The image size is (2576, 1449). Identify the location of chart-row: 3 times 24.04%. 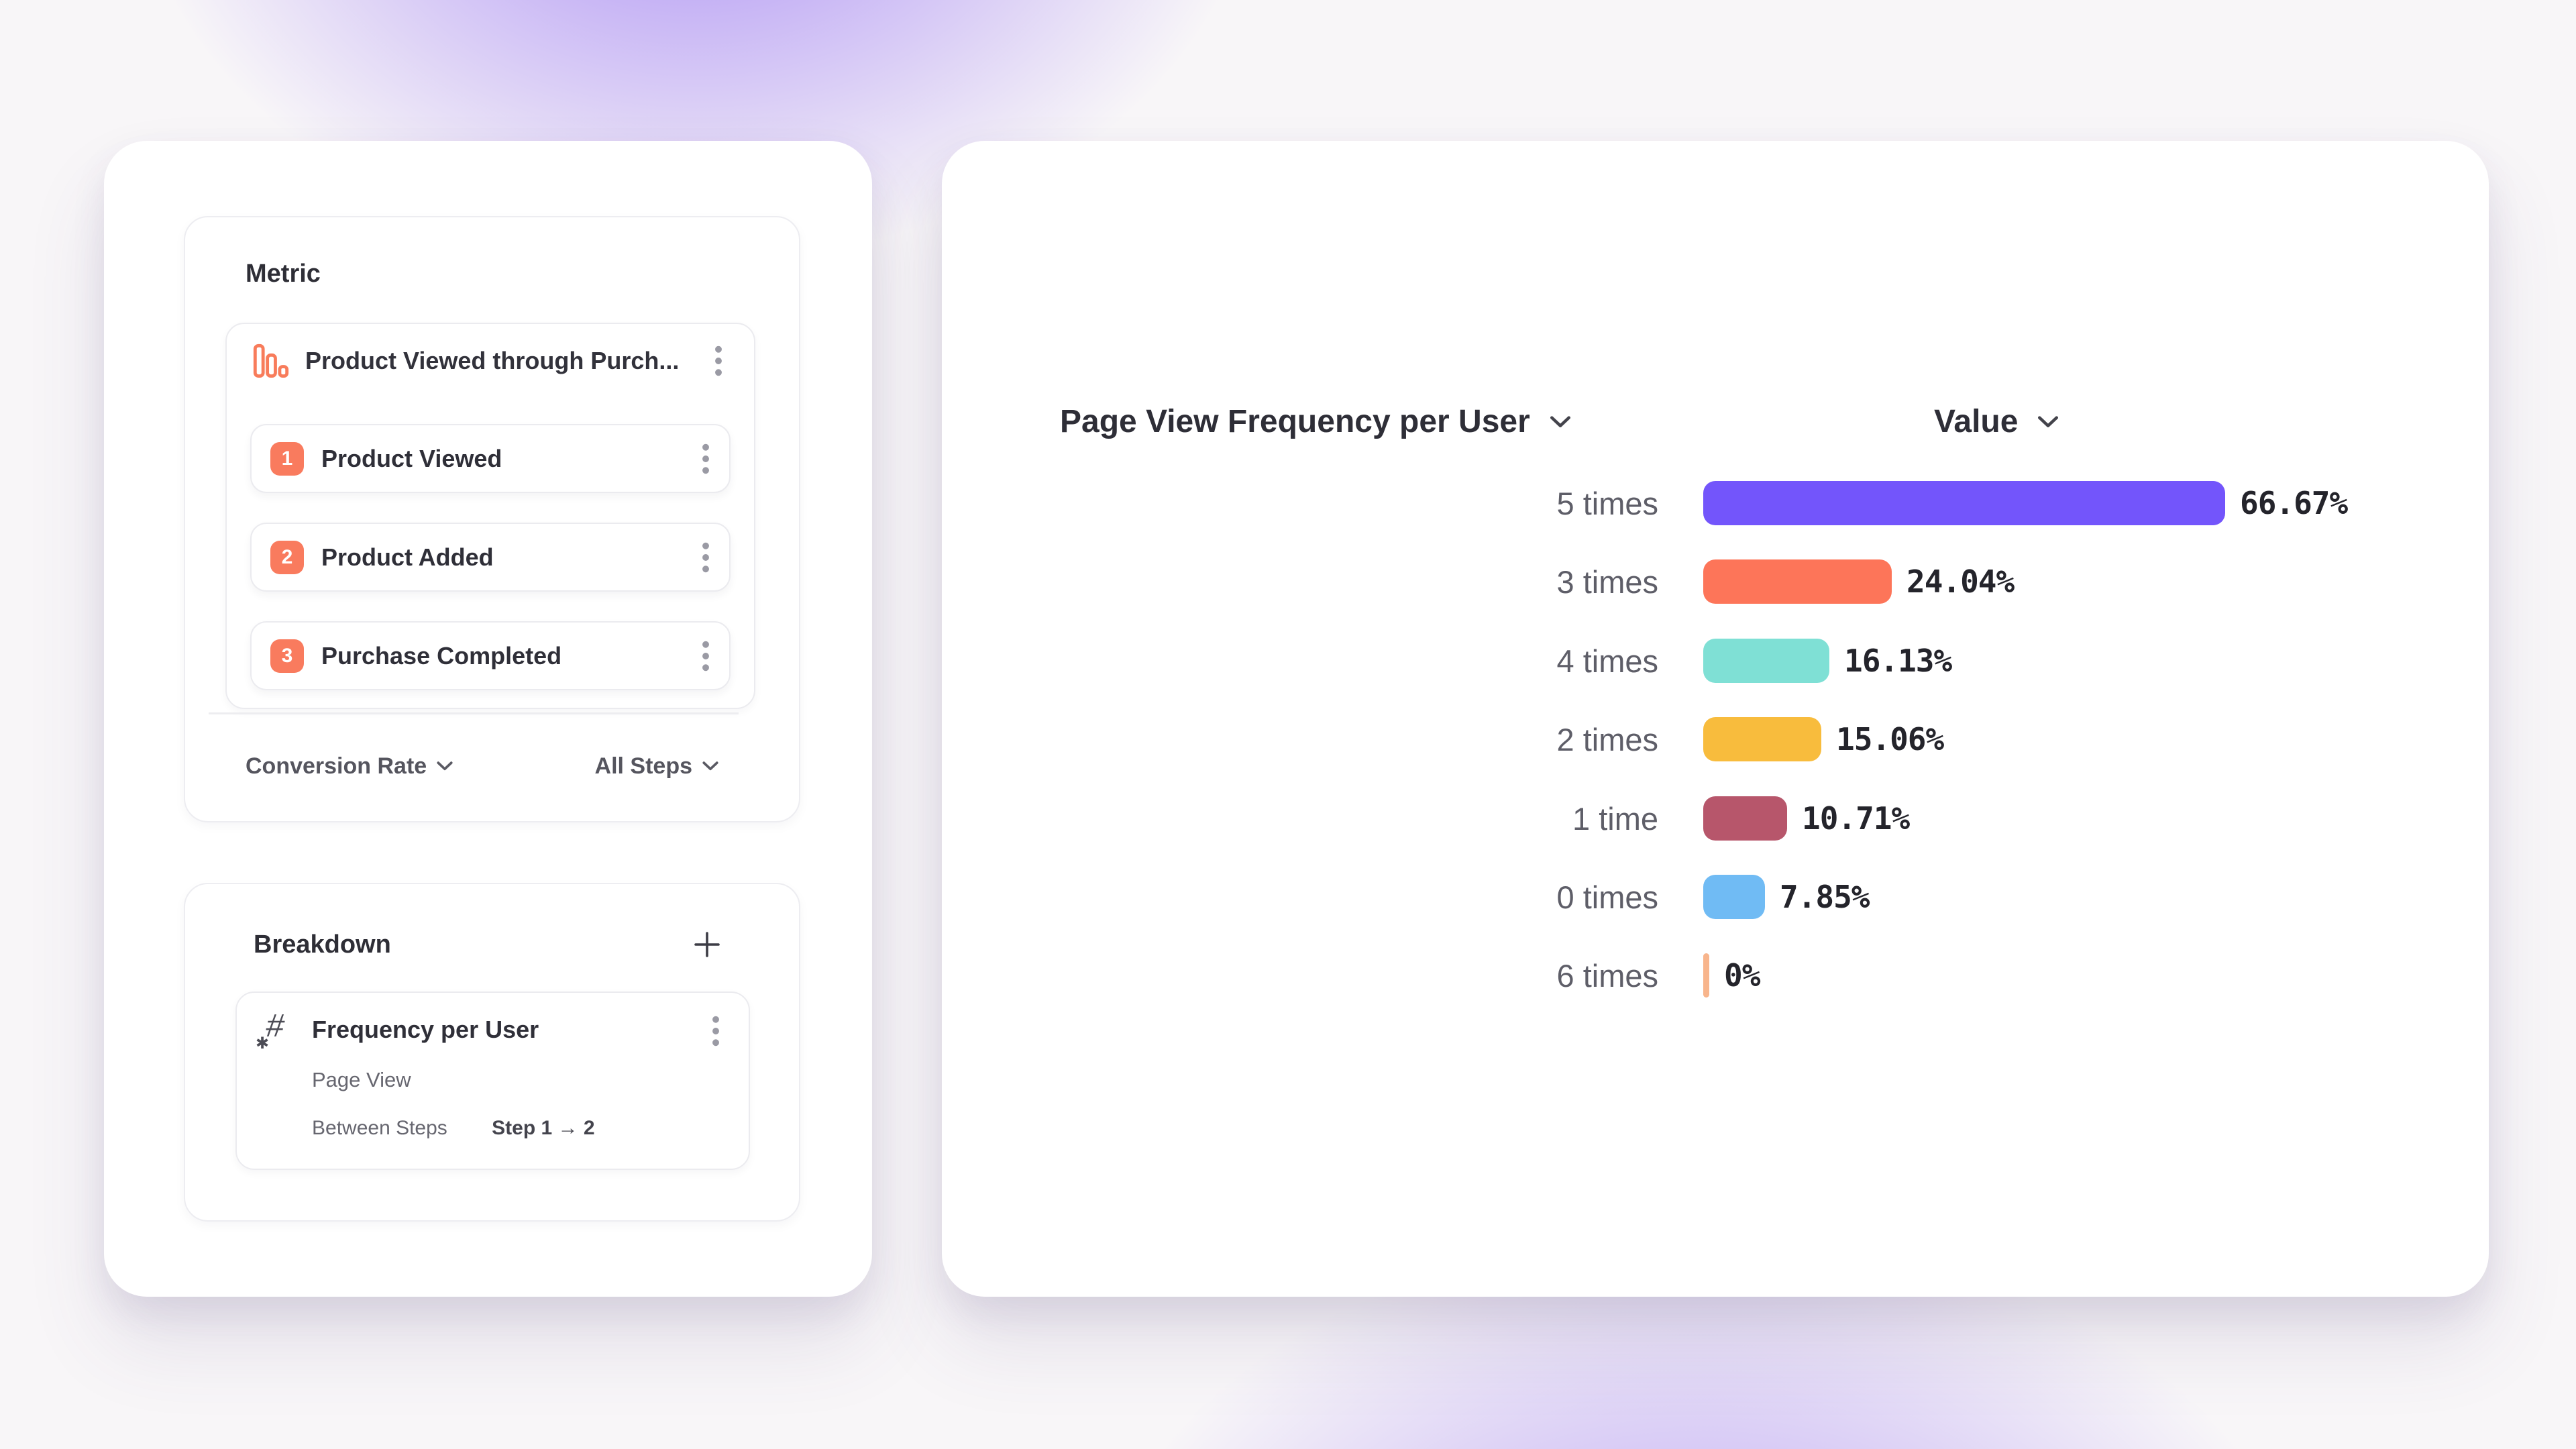
(1715, 581).